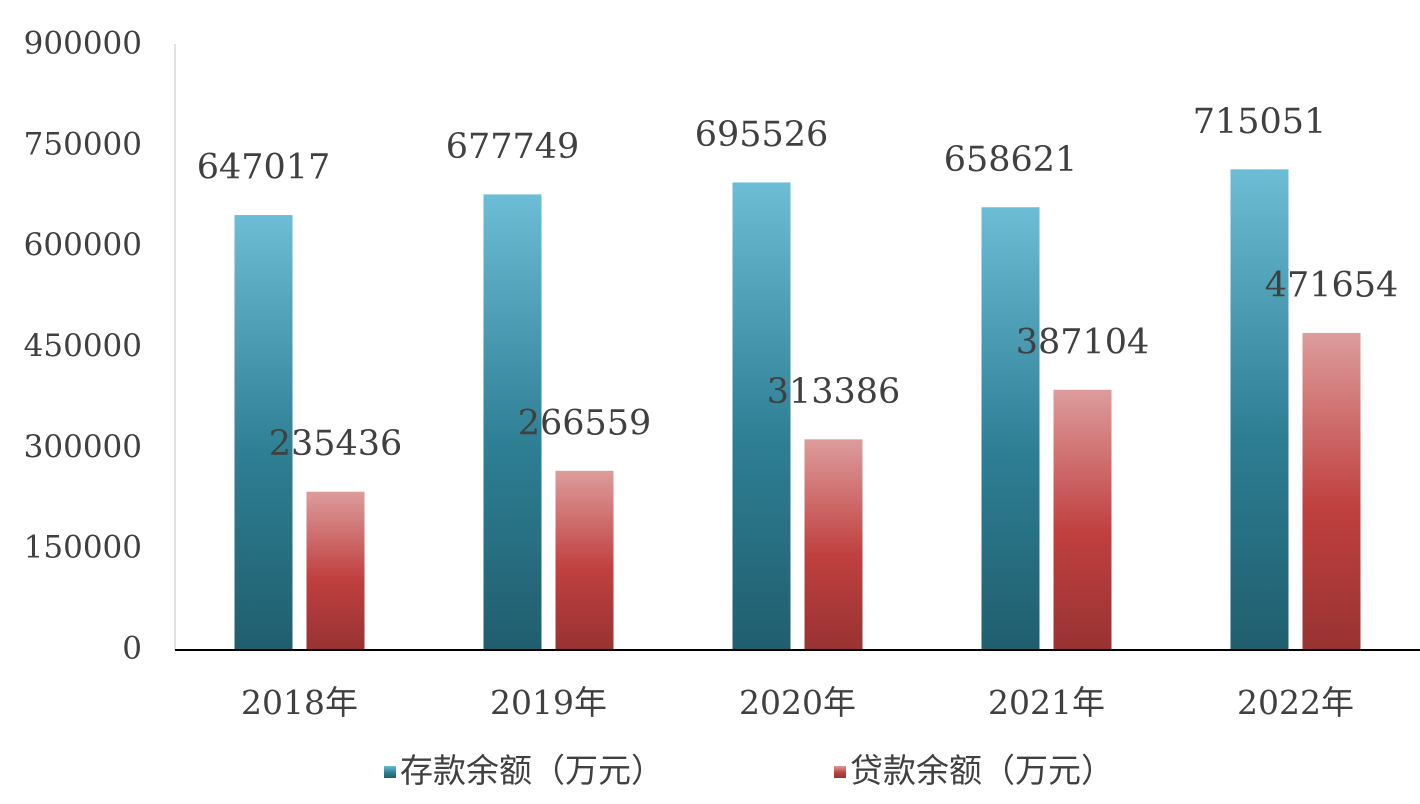  What do you see at coordinates (1046, 702) in the screenshot?
I see `x-tick-label: 2021年` at bounding box center [1046, 702].